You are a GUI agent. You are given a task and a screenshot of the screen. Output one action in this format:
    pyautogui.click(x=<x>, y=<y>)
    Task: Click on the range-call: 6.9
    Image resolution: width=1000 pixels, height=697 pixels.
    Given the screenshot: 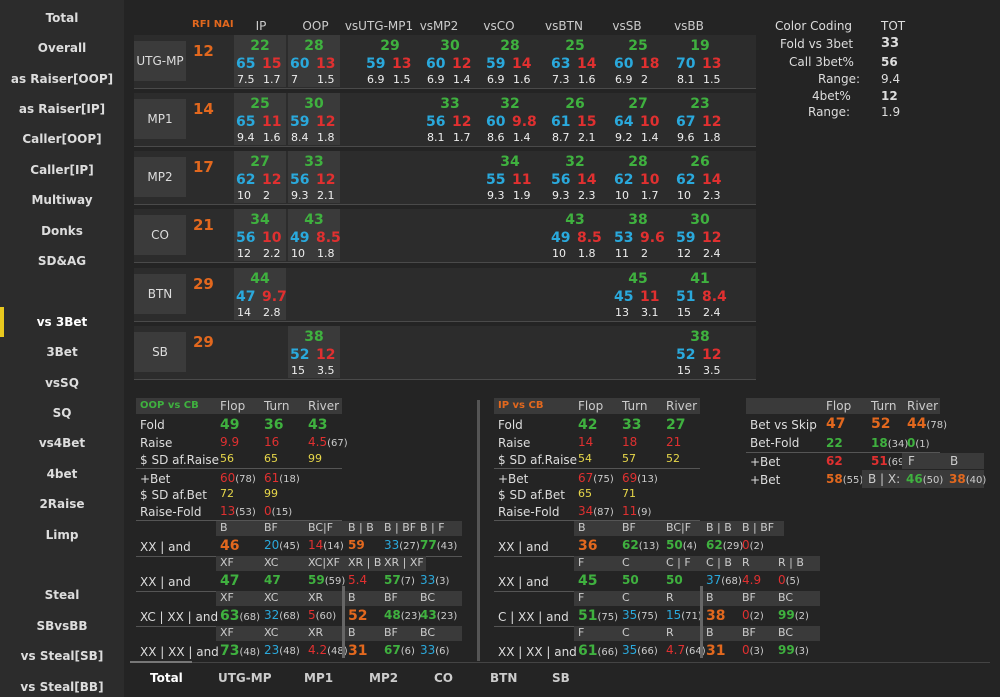 What is the action you would take?
    pyautogui.click(x=436, y=79)
    